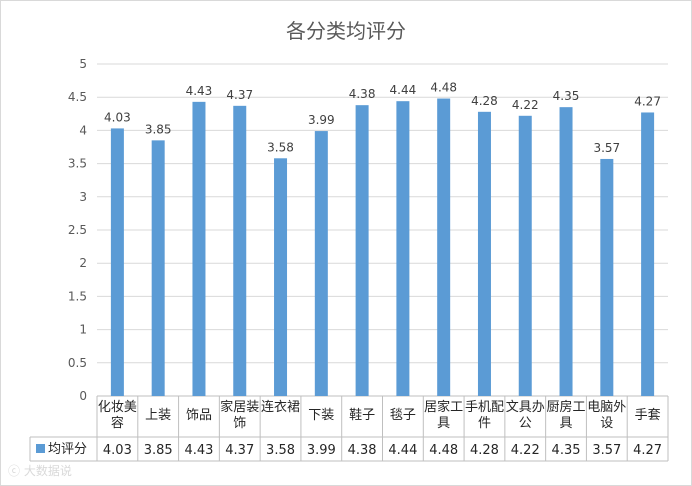  Describe the element at coordinates (362, 94) in the screenshot. I see `bar-value-label: 4.38` at that location.